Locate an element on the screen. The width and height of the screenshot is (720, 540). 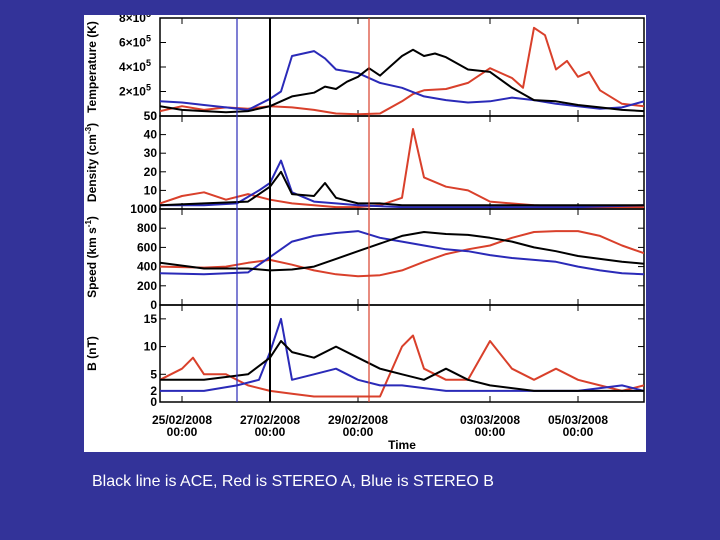
y-axis-label-text-0: Temperature (K) is located at coordinates (92, 67).